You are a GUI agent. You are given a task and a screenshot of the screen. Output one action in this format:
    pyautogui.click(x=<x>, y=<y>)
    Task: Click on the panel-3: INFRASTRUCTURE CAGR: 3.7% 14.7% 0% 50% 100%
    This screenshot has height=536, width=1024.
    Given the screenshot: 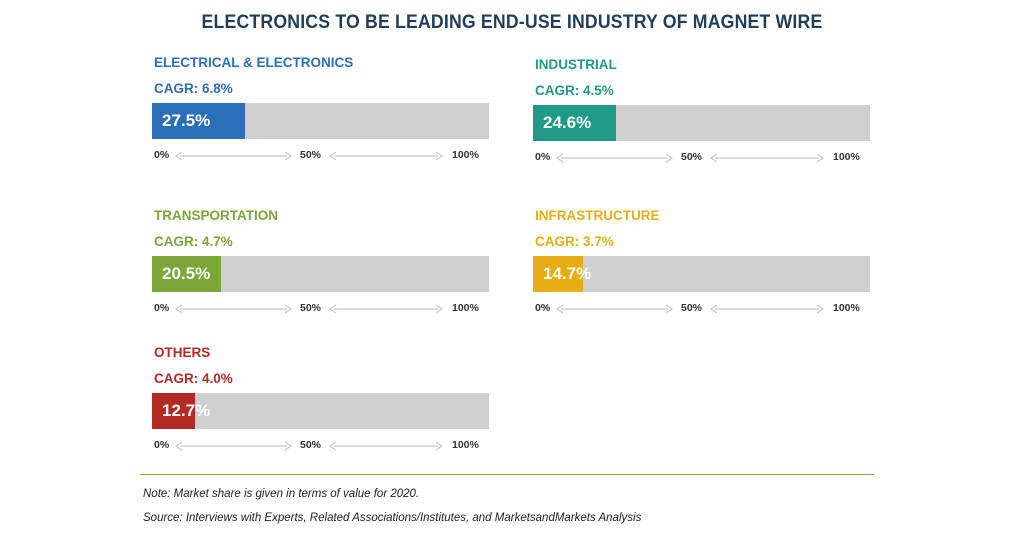 What is the action you would take?
    pyautogui.click(x=703, y=273)
    